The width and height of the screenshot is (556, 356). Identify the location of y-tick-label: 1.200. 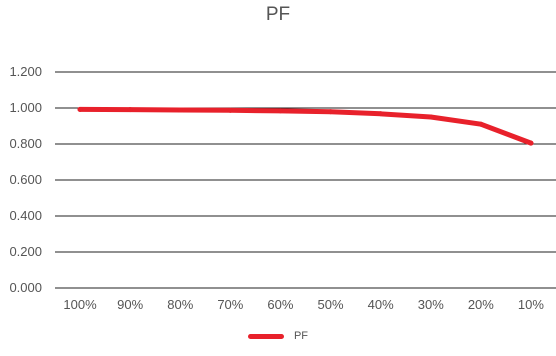
(25, 71).